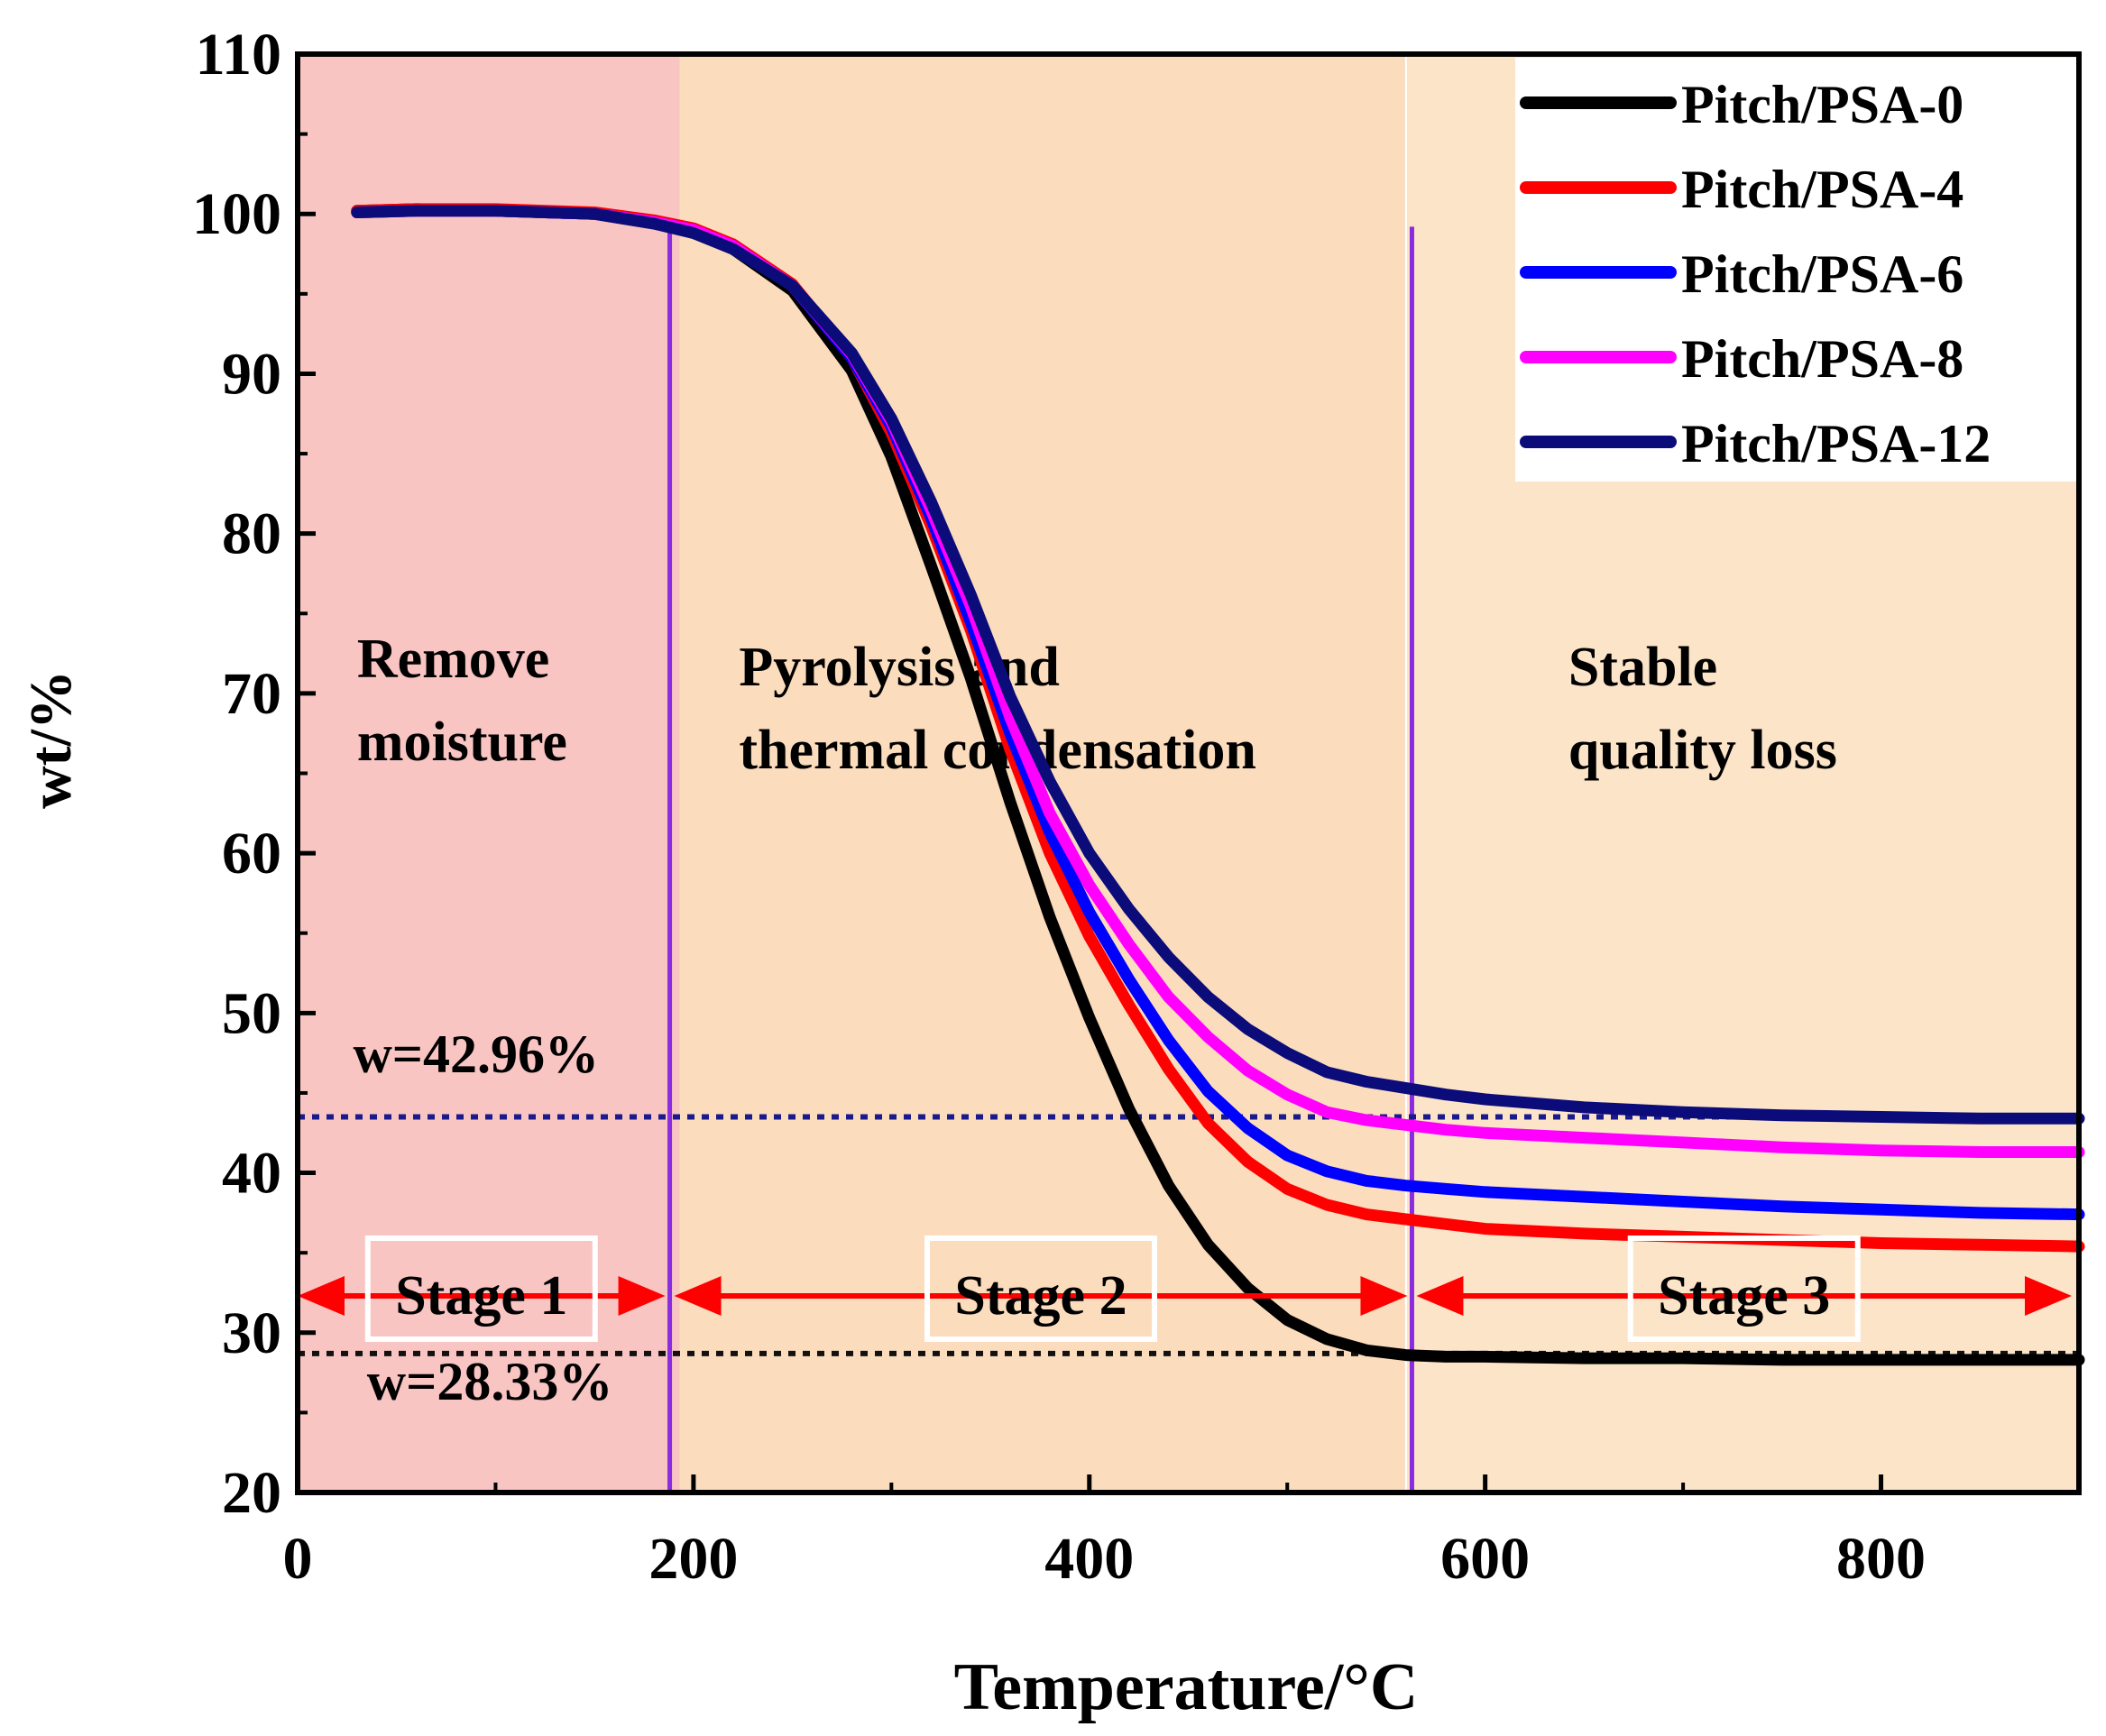  I want to click on reference-label-2: w=28.33%, so click(490, 1381).